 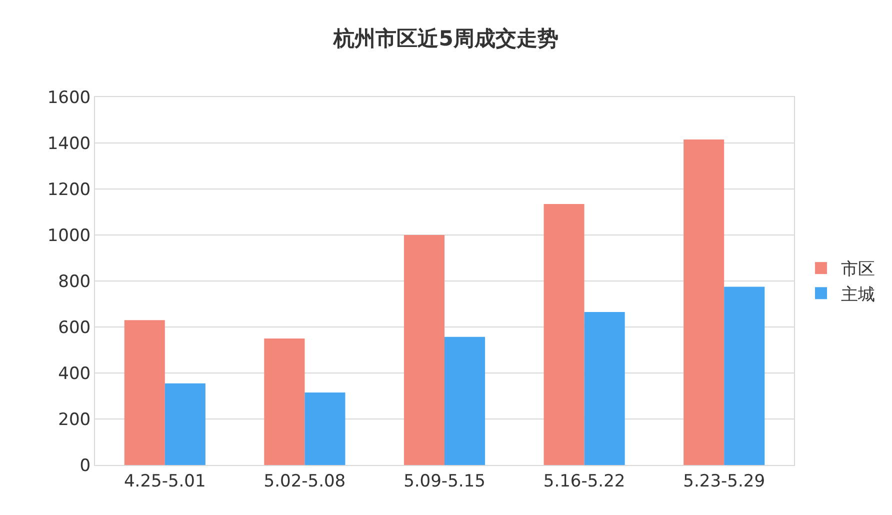 What do you see at coordinates (74, 374) in the screenshot?
I see `y-tick-label: 400` at bounding box center [74, 374].